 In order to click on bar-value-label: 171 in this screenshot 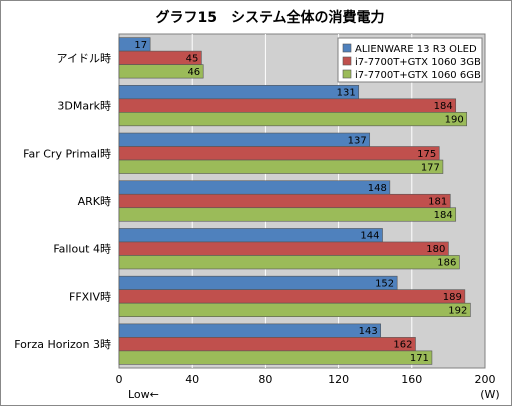, I will do `click(419, 358)`.